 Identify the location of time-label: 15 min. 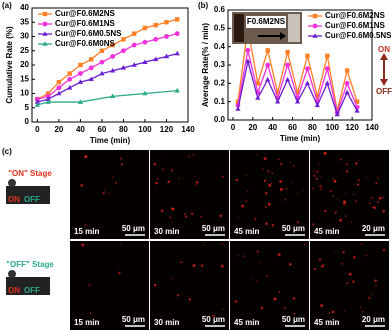
(86, 322).